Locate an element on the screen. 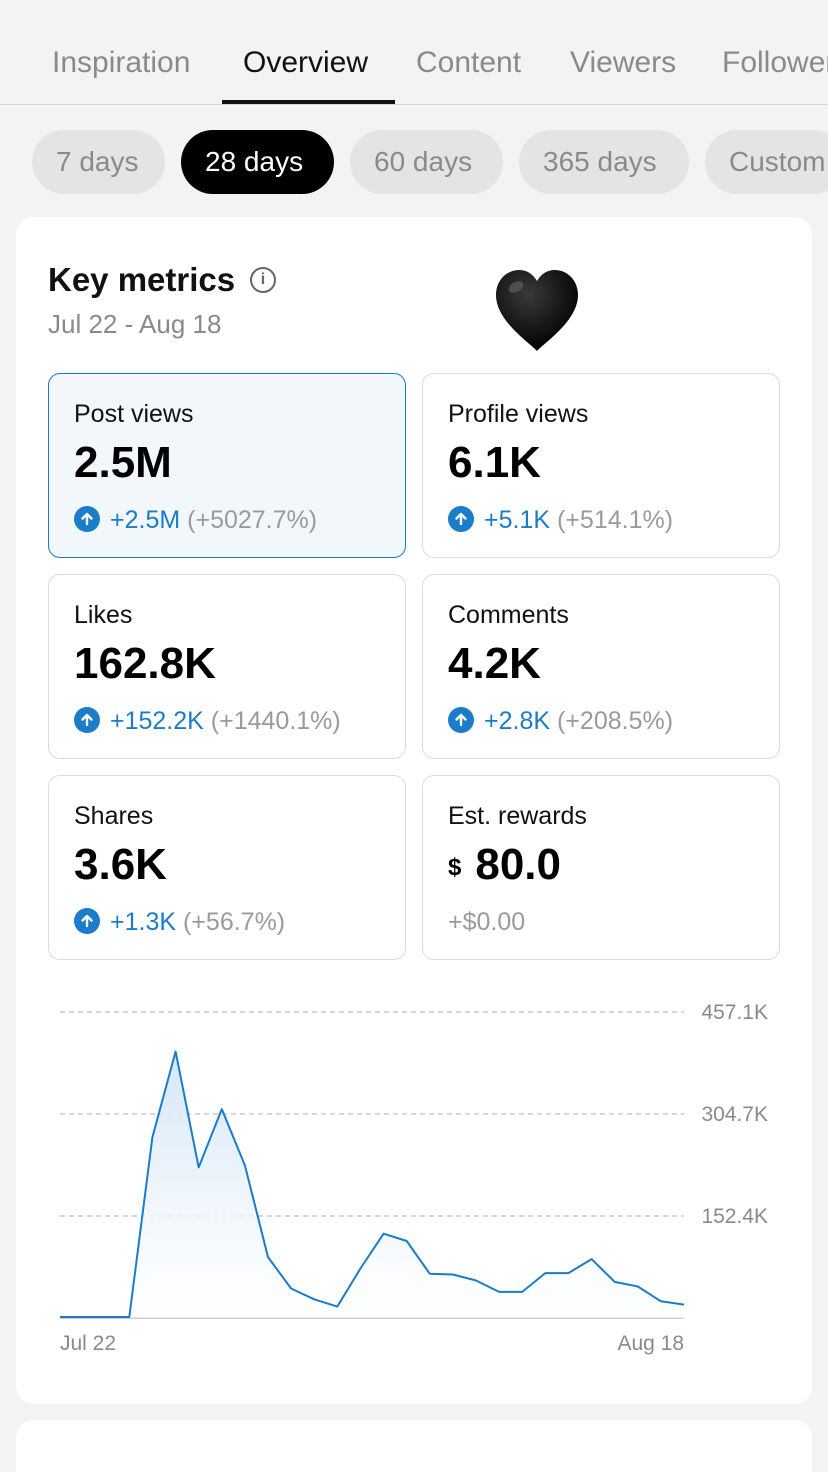 The image size is (828, 1472). post-views-series-line is located at coordinates (372, 1184).